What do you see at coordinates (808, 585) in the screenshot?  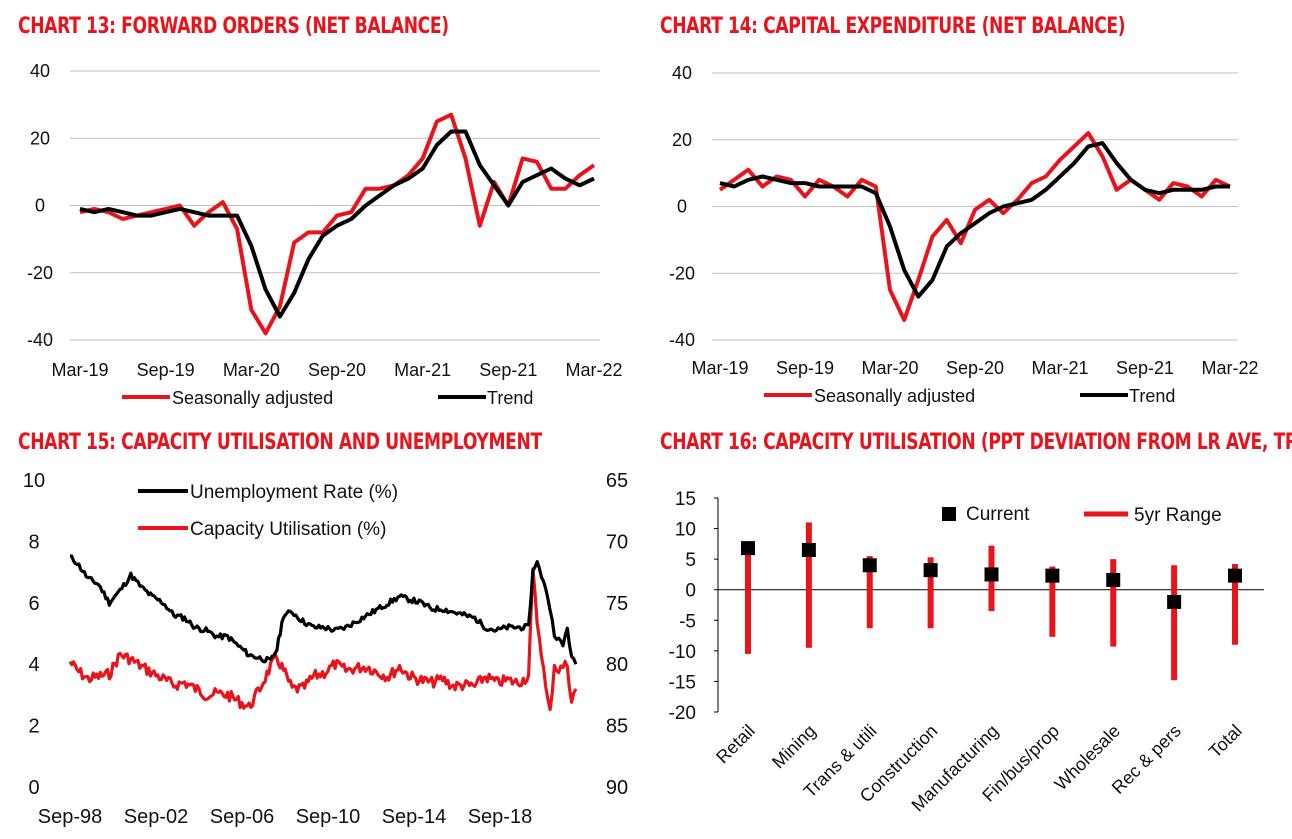 I see `range-bar-mining` at bounding box center [808, 585].